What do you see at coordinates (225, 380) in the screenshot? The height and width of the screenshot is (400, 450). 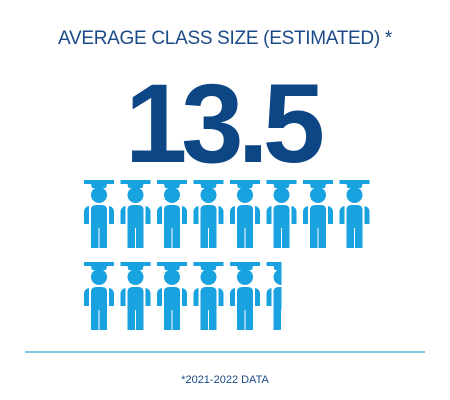 I see `footnote: *2021-2022 DATA` at bounding box center [225, 380].